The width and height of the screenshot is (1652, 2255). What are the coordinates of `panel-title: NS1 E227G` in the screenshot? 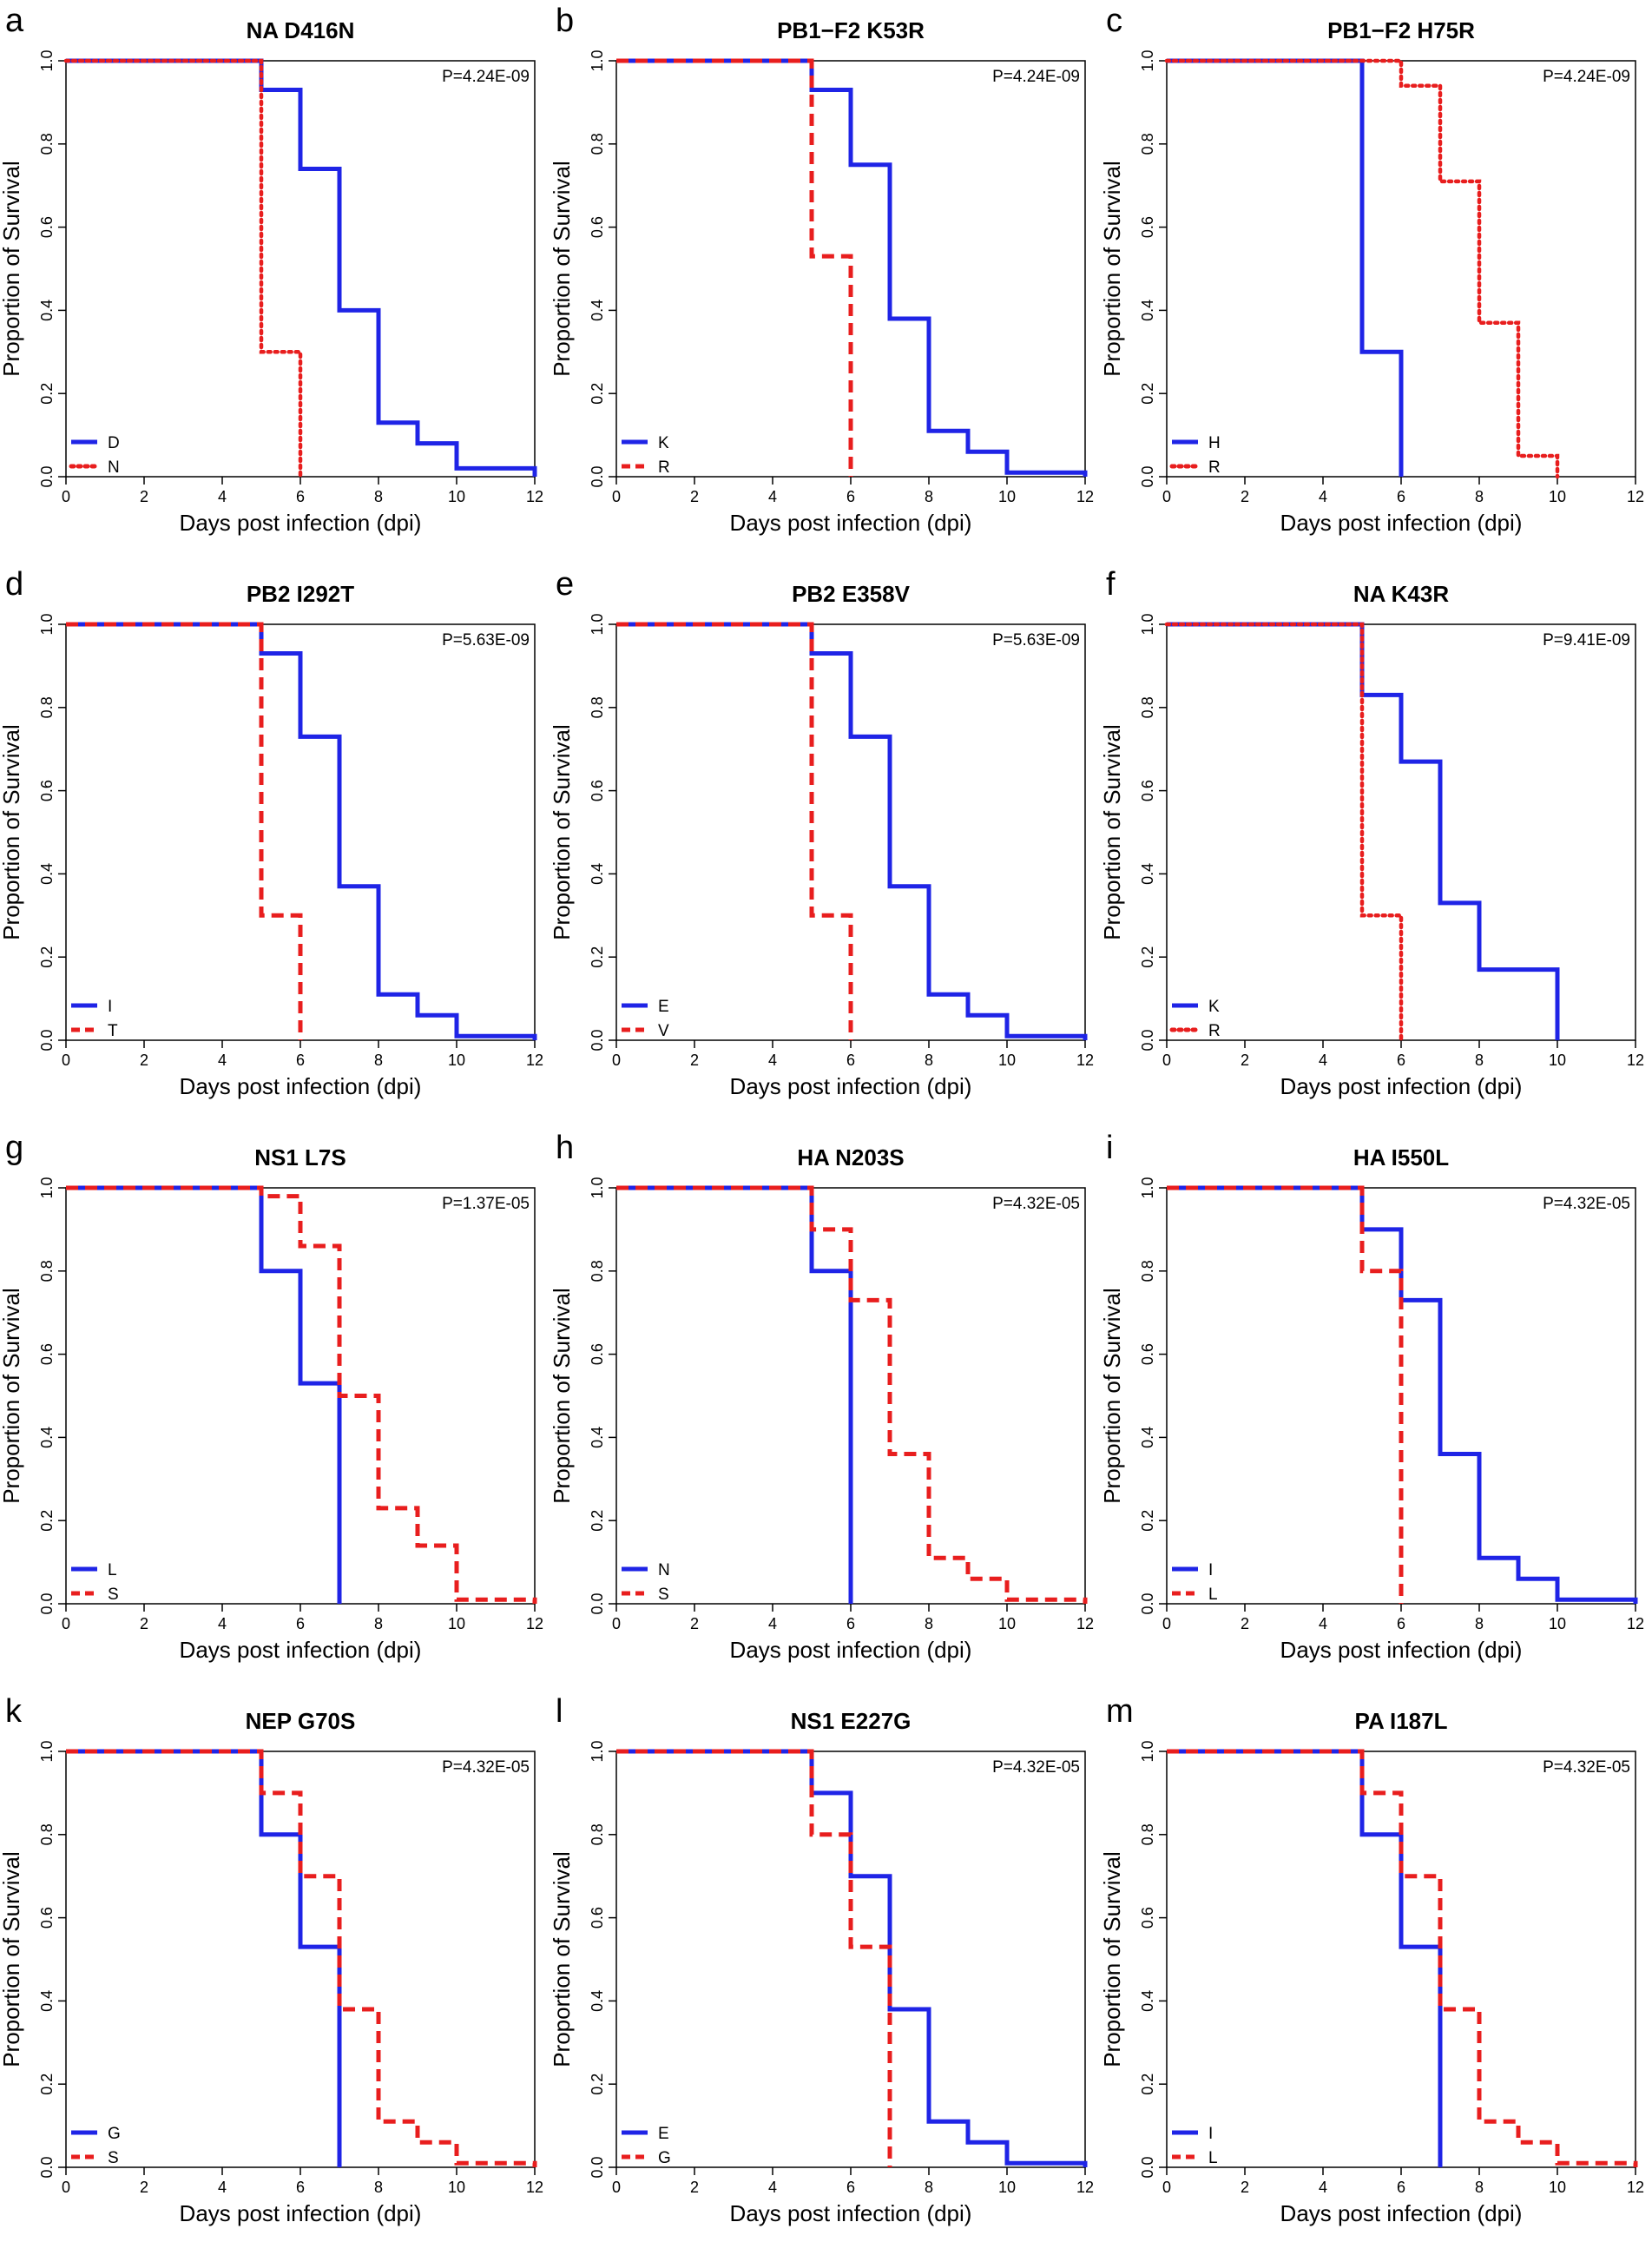 It's located at (851, 1721).